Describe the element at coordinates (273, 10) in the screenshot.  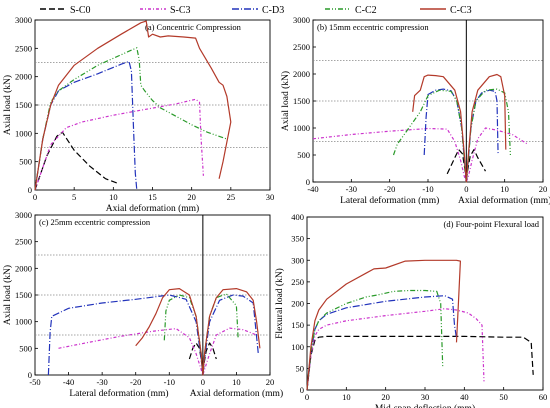
I see `legend-label-c-d3: C-D3` at that location.